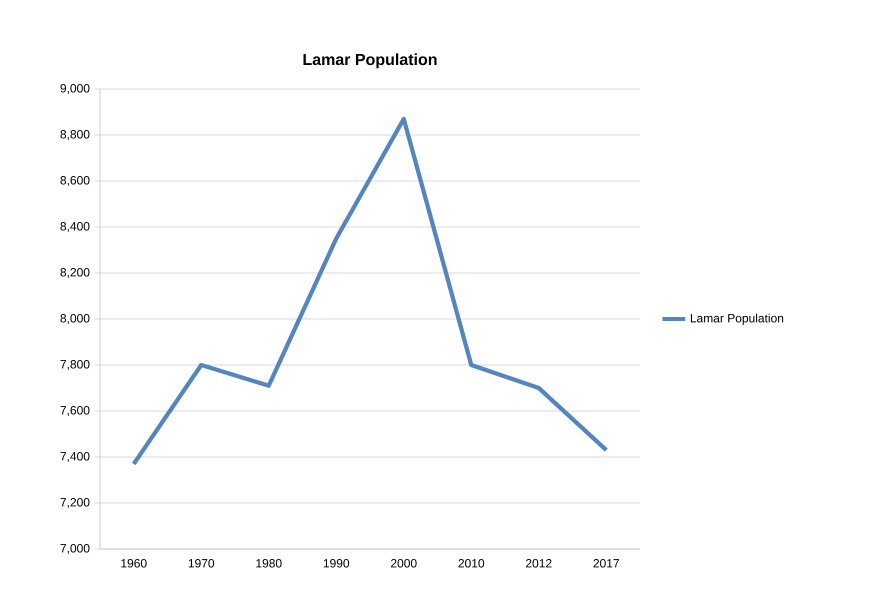  Describe the element at coordinates (75, 503) in the screenshot. I see `y-tick-label: 7,200` at that location.